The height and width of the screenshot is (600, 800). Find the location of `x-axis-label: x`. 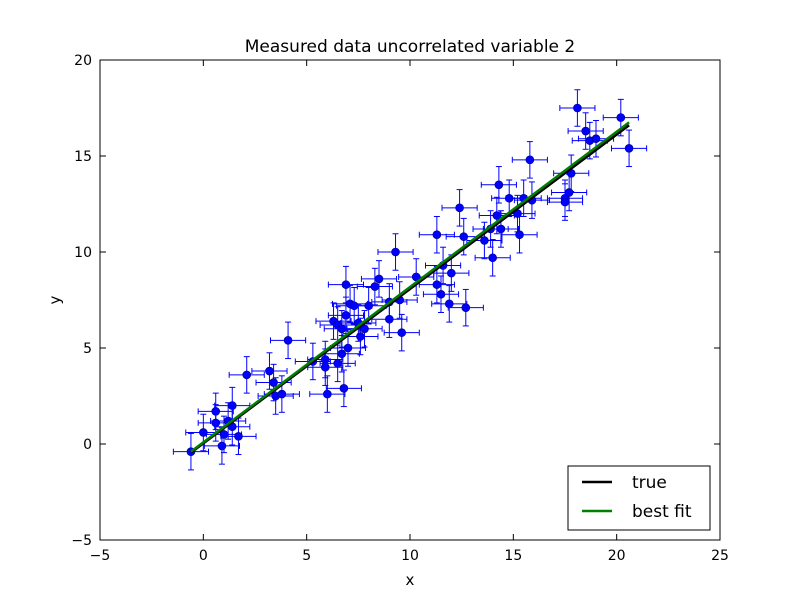

x-axis-label: x is located at coordinates (410, 580).